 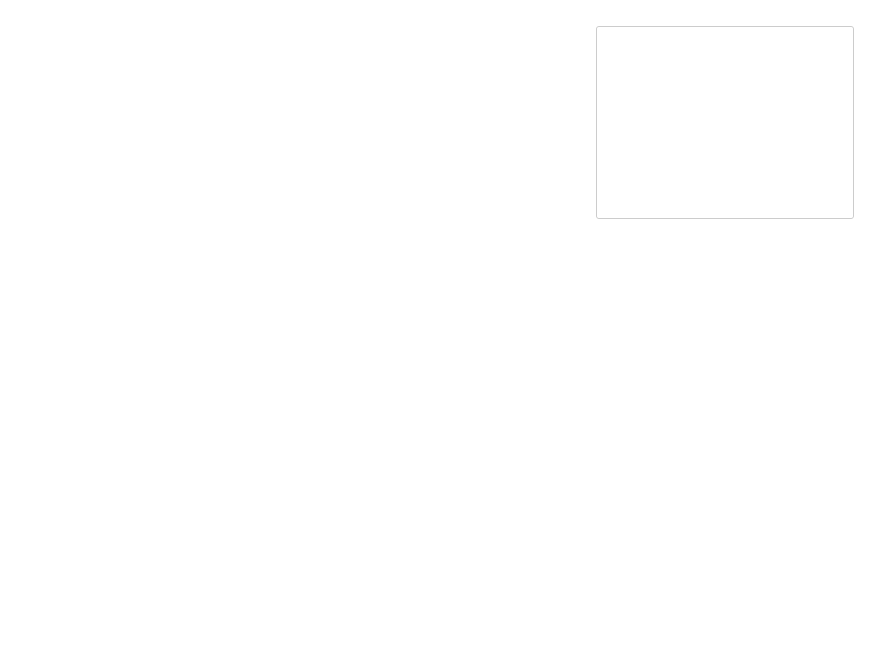 What do you see at coordinates (724, 52) in the screenshot?
I see `legend-item-accel2-prior` at bounding box center [724, 52].